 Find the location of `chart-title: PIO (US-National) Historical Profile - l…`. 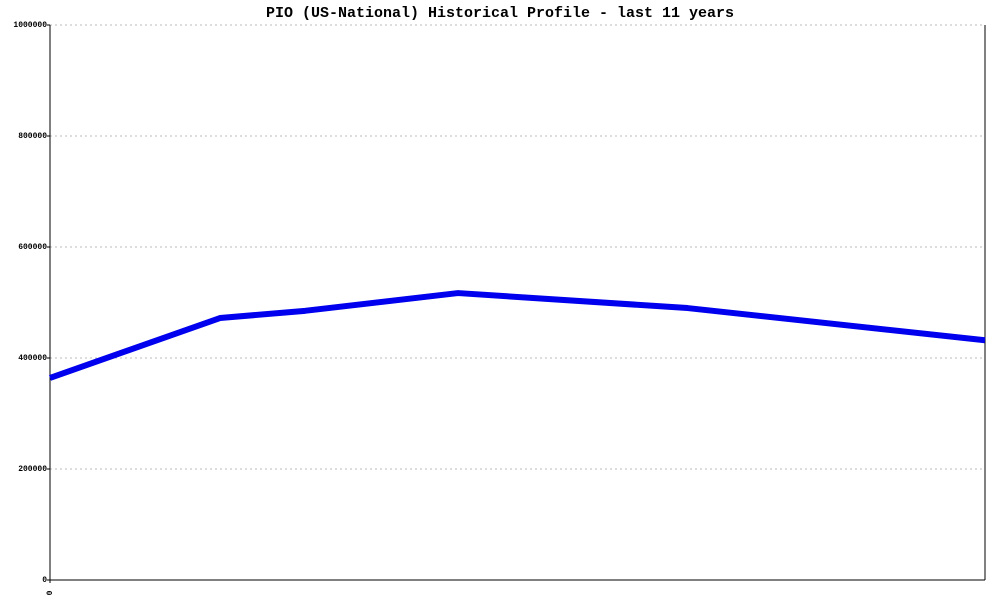

chart-title: PIO (US-National) Historical Profile - l… is located at coordinates (500, 13).